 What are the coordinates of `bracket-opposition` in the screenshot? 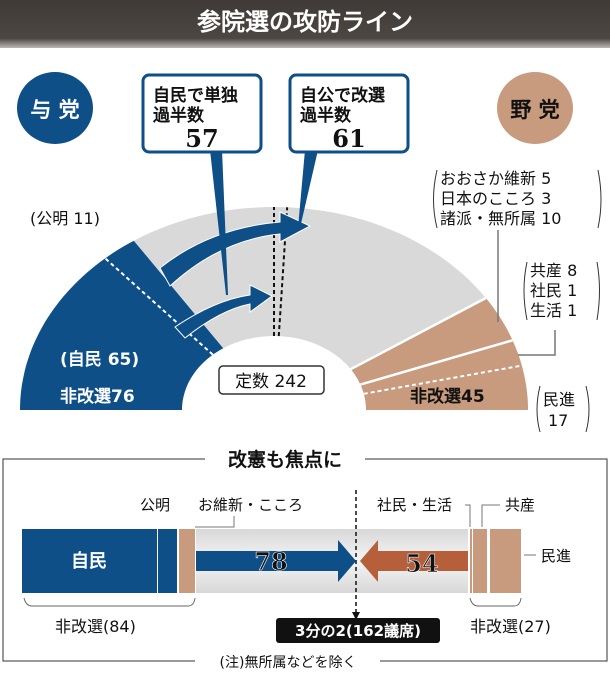 It's located at (495, 602).